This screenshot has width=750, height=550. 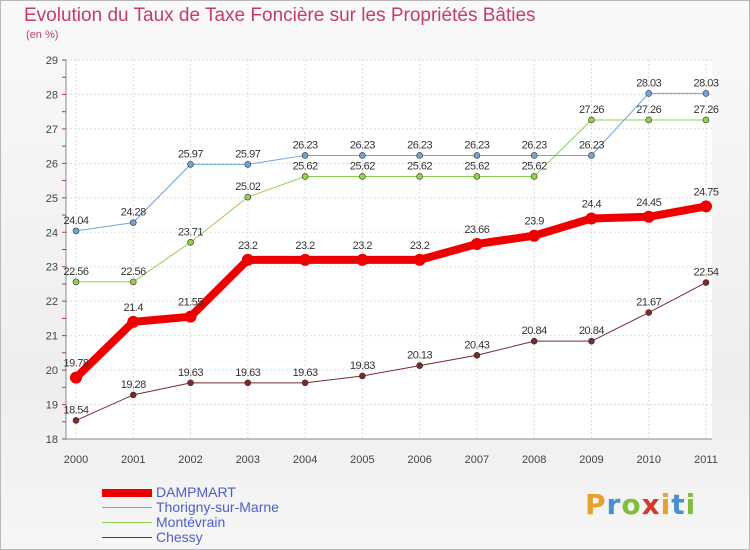 What do you see at coordinates (196, 492) in the screenshot?
I see `legend-label: DAMPMART` at bounding box center [196, 492].